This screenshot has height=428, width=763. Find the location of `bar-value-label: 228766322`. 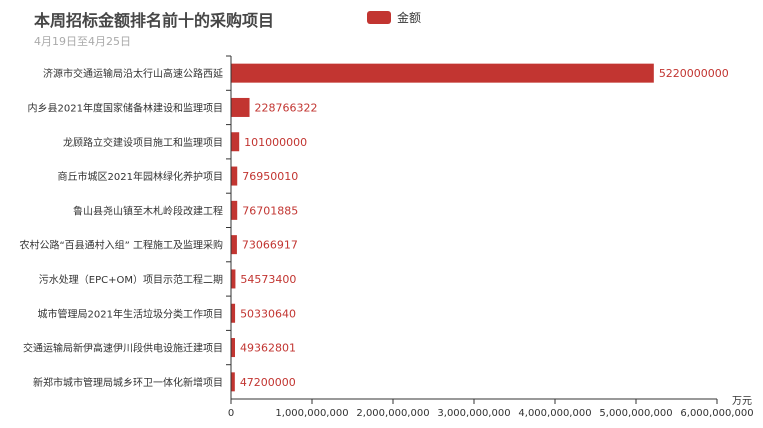

bar-value-label: 228766322 is located at coordinates (286, 107).